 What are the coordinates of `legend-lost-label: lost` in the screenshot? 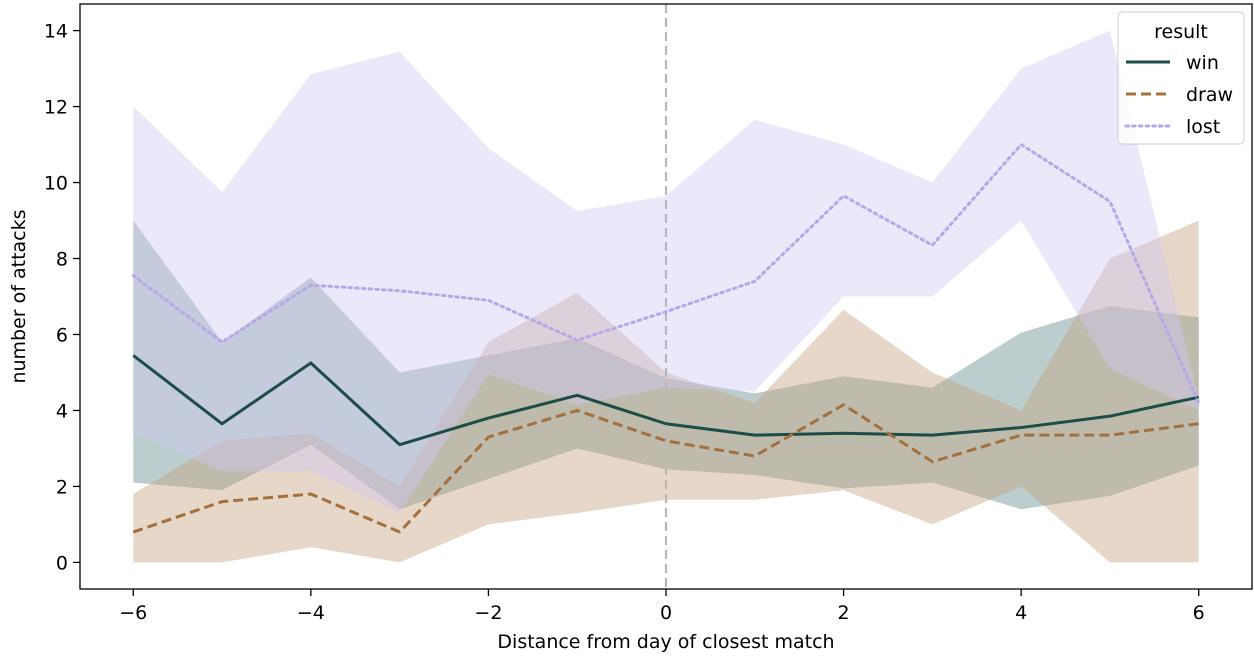 It's located at (1203, 127).